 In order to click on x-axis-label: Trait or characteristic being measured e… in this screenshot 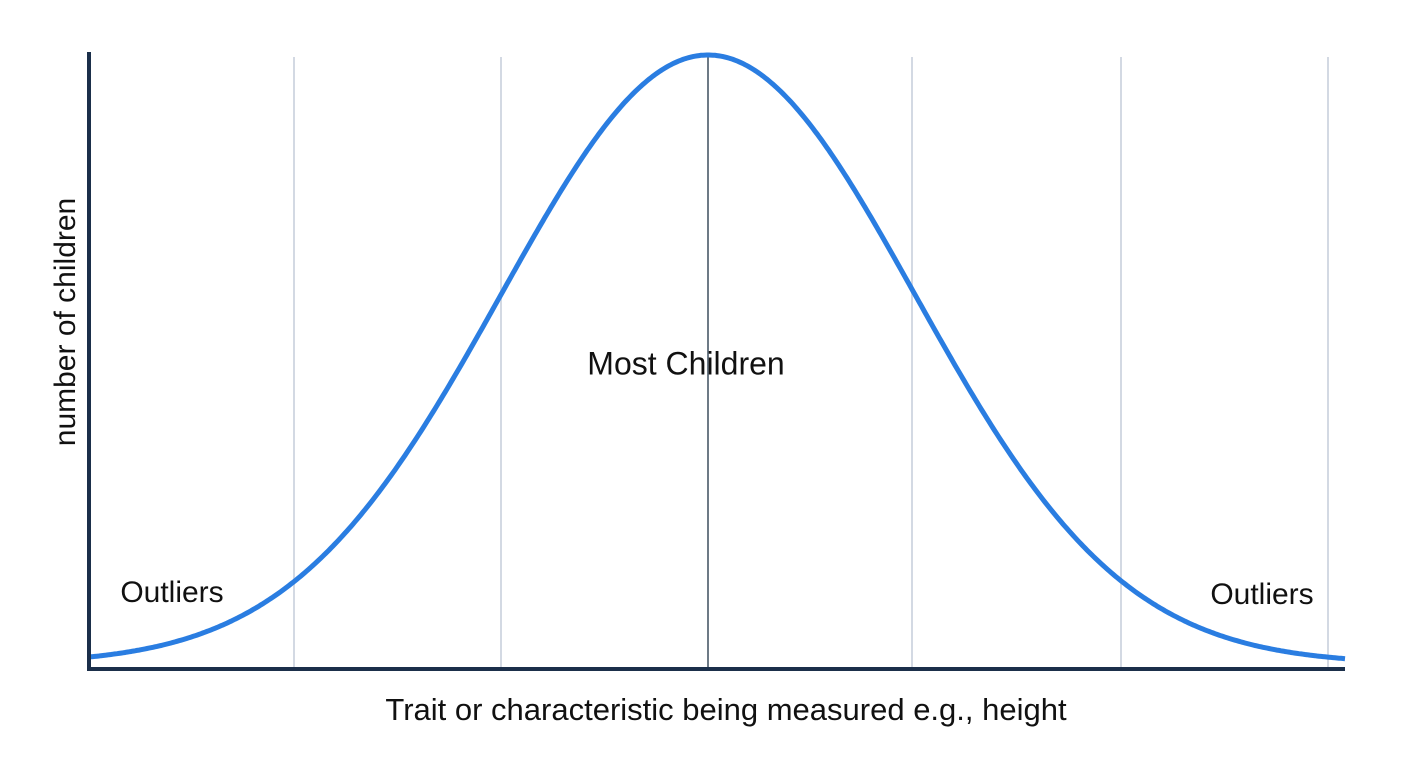, I will do `click(726, 709)`.